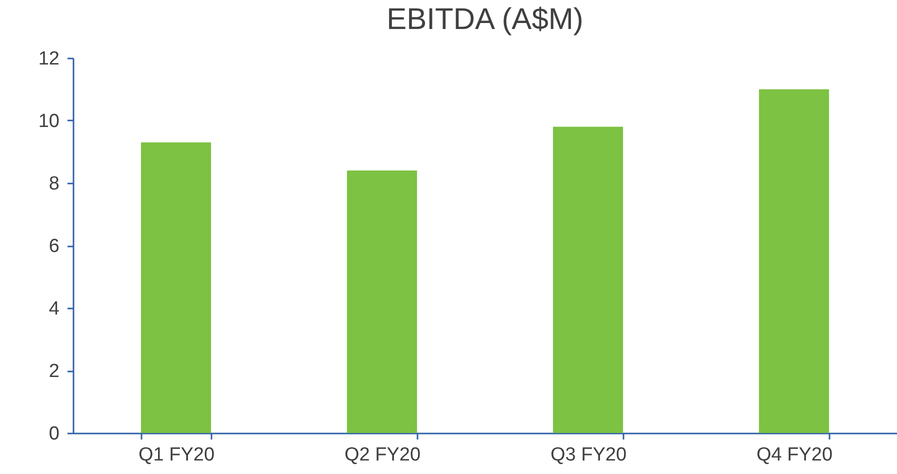 Image resolution: width=897 pixels, height=474 pixels. What do you see at coordinates (49, 121) in the screenshot?
I see `y-tick-label: 10` at bounding box center [49, 121].